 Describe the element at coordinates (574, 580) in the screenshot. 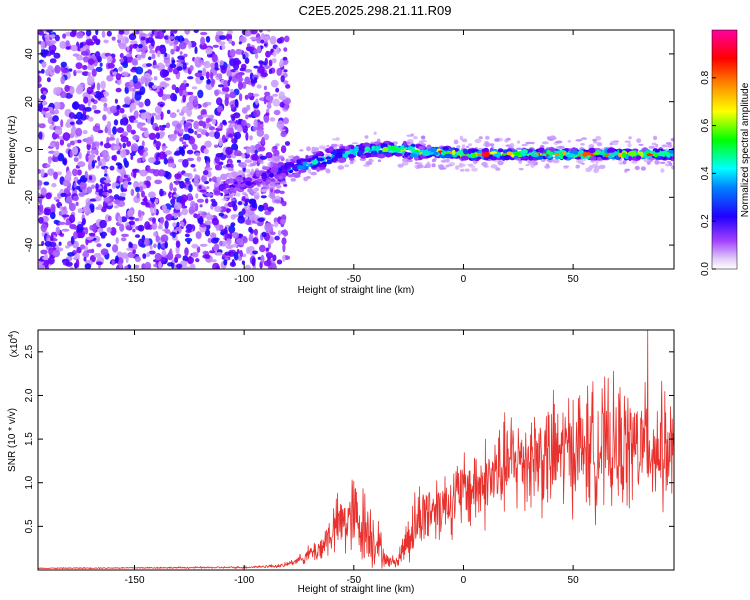

I see `x-tick-label: 50` at that location.